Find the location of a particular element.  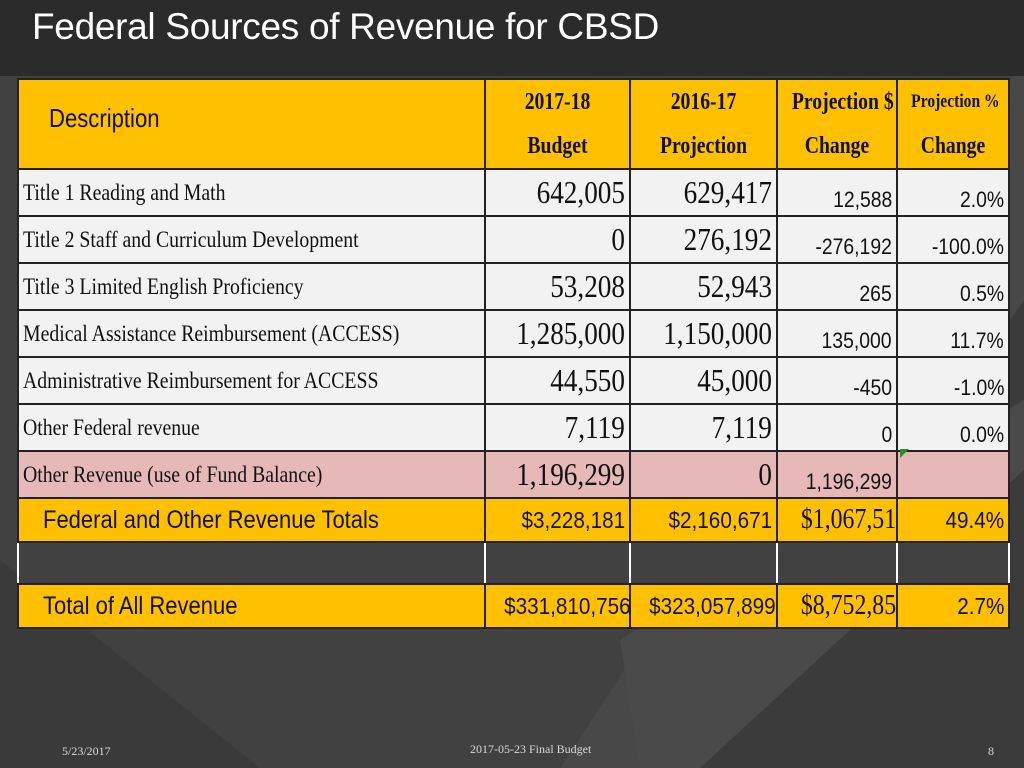

federal-totals-projection: $2,160,671 is located at coordinates (703, 520).